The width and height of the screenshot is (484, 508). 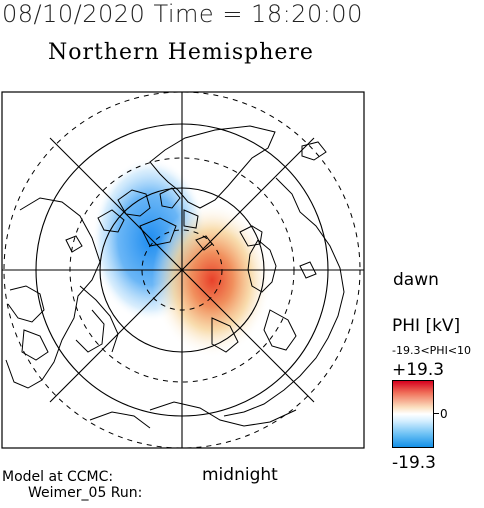 What do you see at coordinates (182, 14) in the screenshot?
I see `datetime-title: 08/10/2020 Time = 18:20:00` at bounding box center [182, 14].